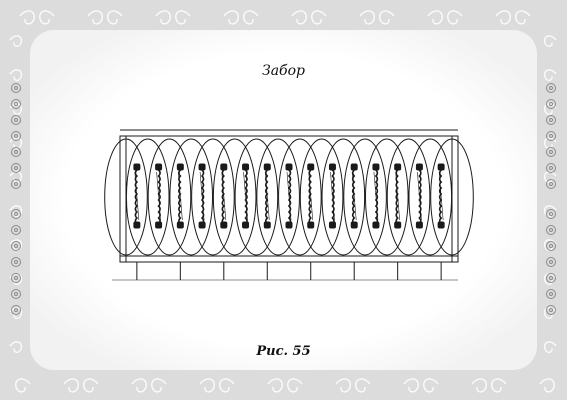 This screenshot has height=400, width=567. Describe the element at coordinates (123, 199) in the screenshot. I see `left-end-post` at that location.